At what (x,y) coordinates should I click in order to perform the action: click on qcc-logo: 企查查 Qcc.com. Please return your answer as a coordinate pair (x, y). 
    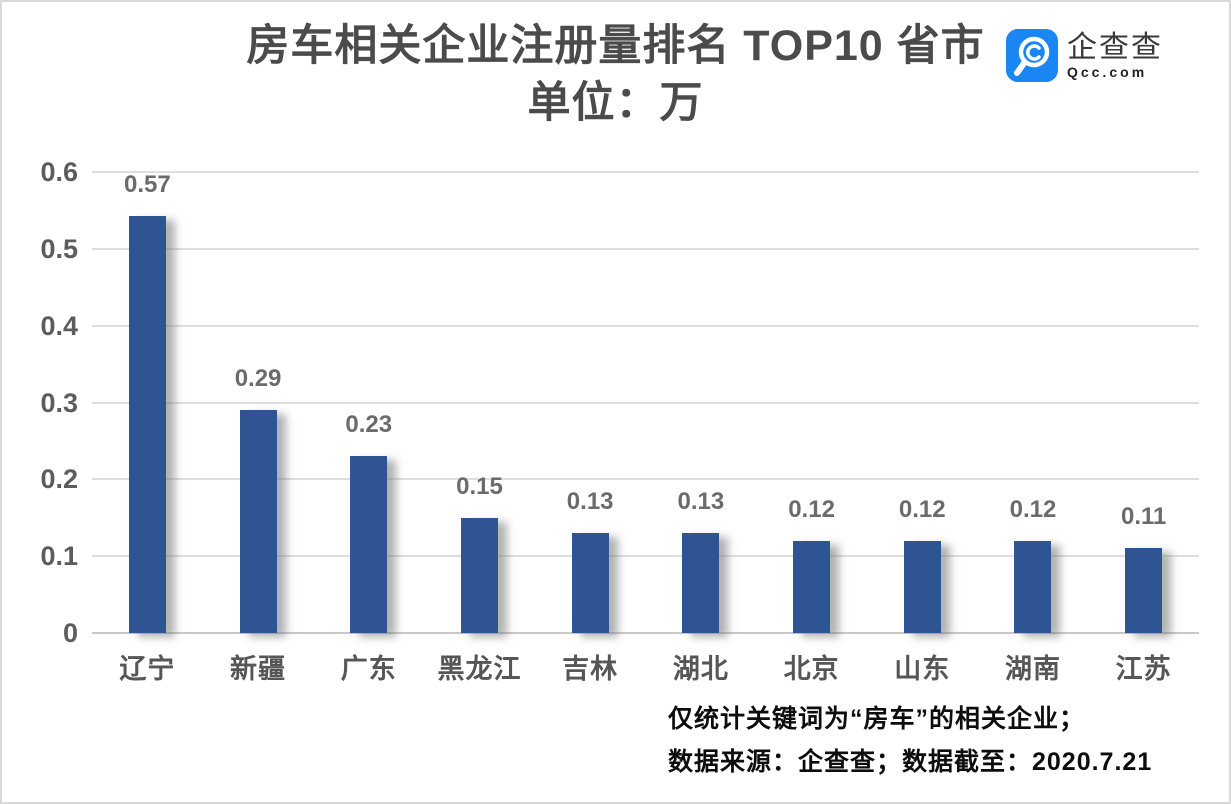
    Looking at the image, I should click on (1084, 55).